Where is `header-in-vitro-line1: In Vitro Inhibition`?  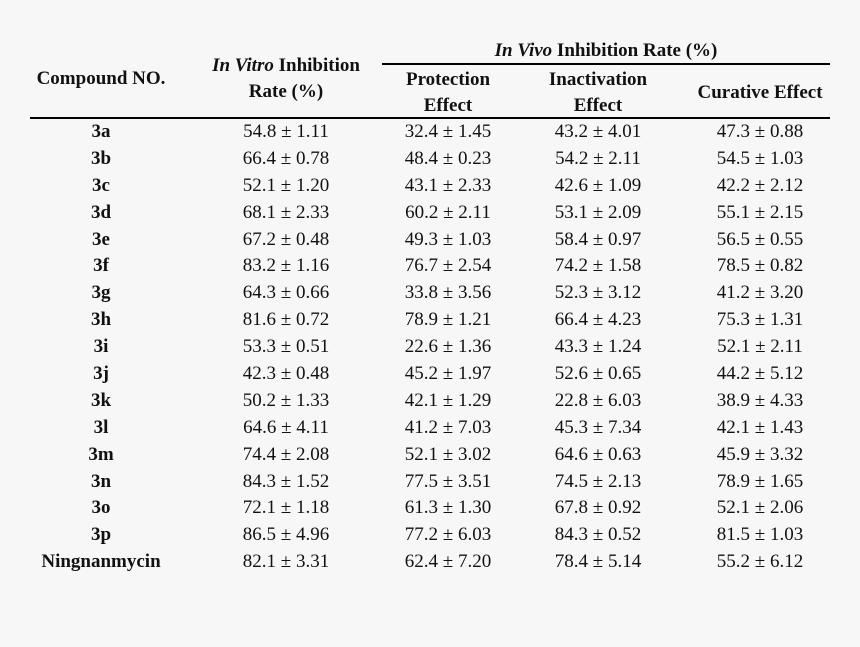 header-in-vitro-line1: In Vitro Inhibition is located at coordinates (286, 66).